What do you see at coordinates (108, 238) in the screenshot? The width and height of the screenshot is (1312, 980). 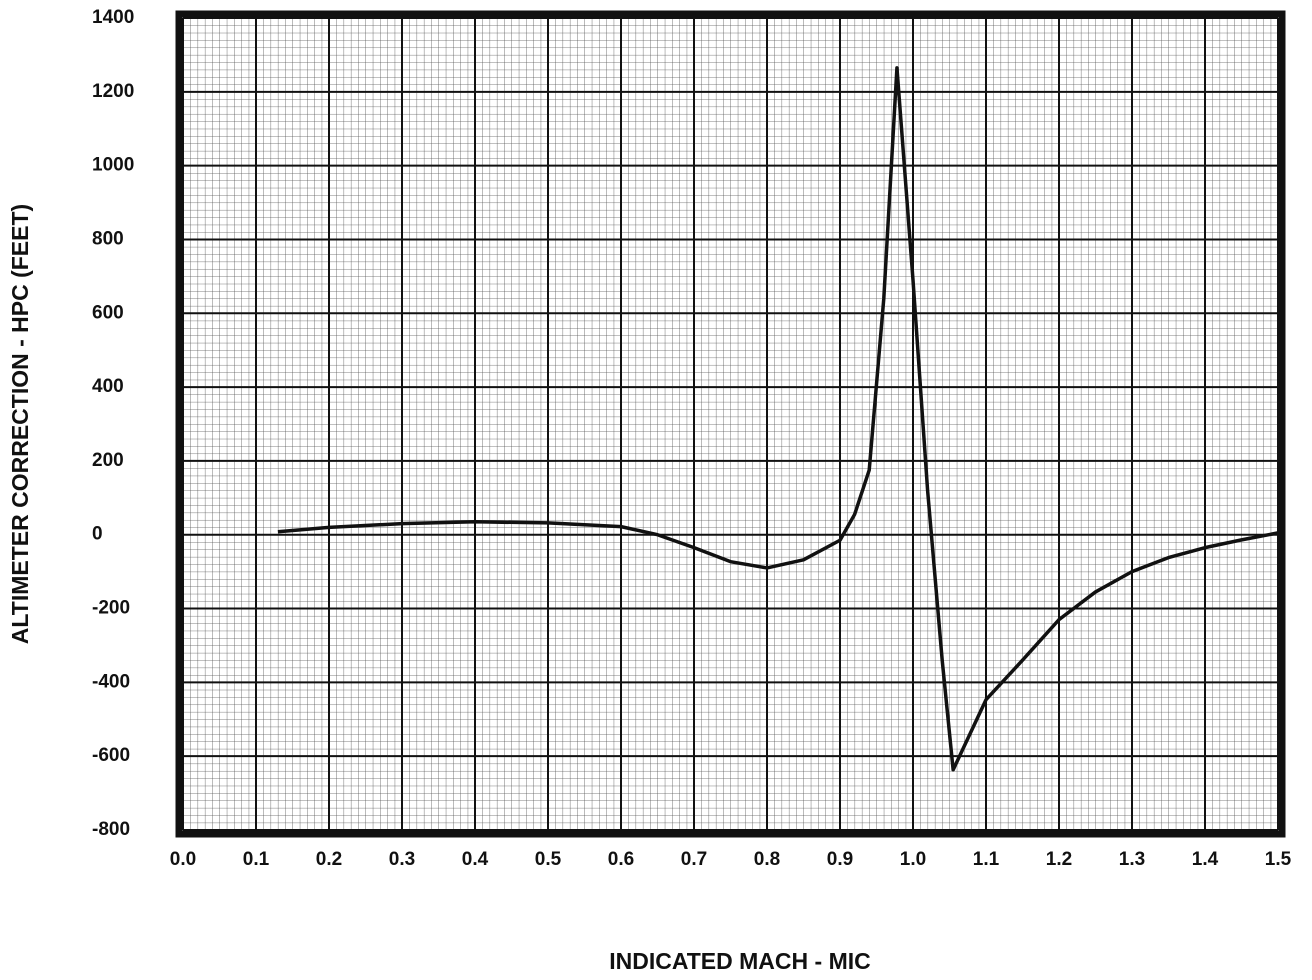 I see `y-tick-label: 800` at bounding box center [108, 238].